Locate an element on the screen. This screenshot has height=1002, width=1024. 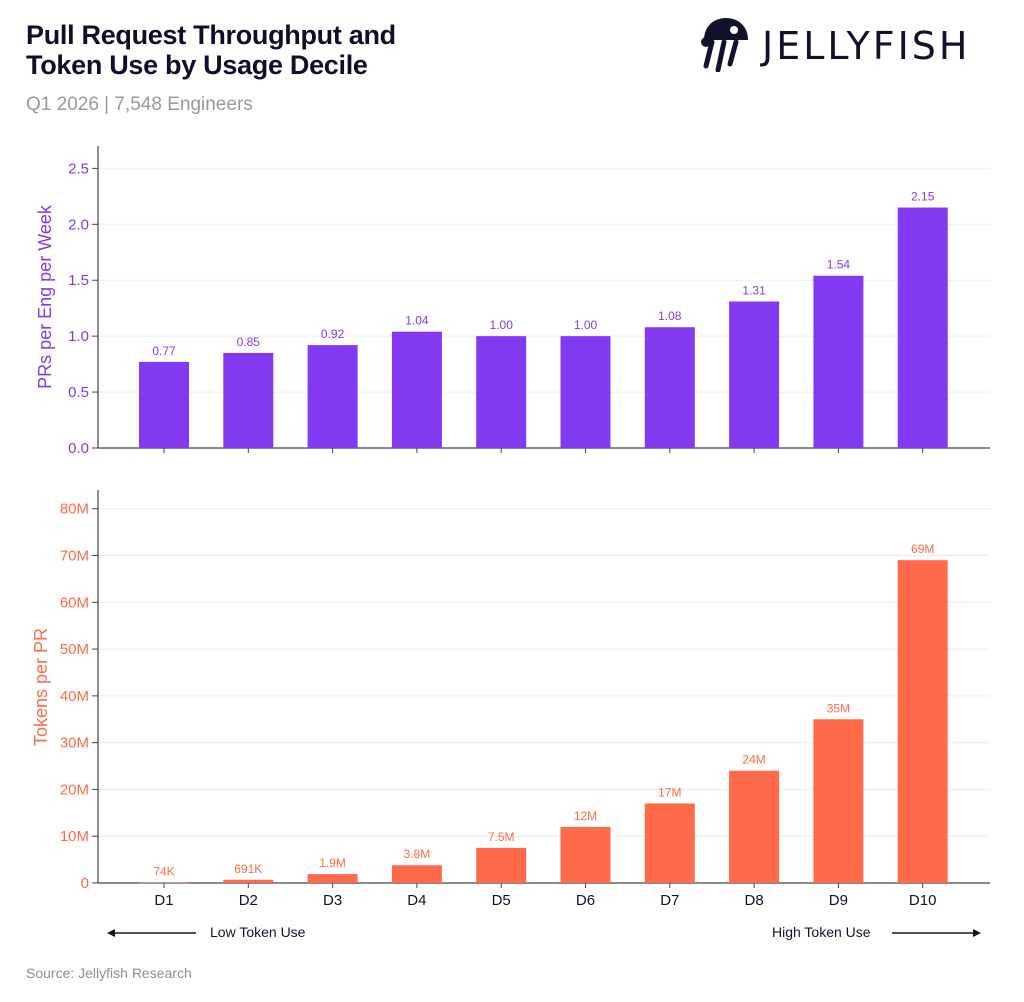
throughput-data-label: 0.85 is located at coordinates (249, 342).